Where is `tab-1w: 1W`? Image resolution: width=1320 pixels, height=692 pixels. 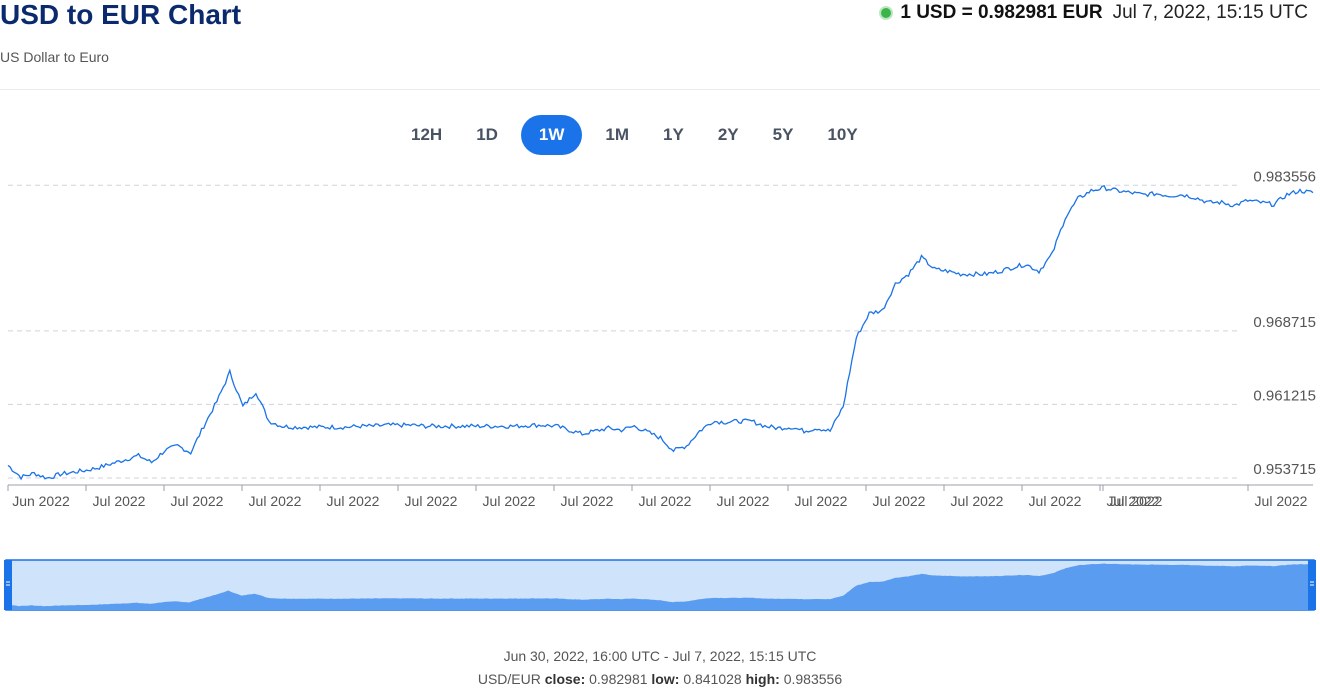 tab-1w: 1W is located at coordinates (551, 135).